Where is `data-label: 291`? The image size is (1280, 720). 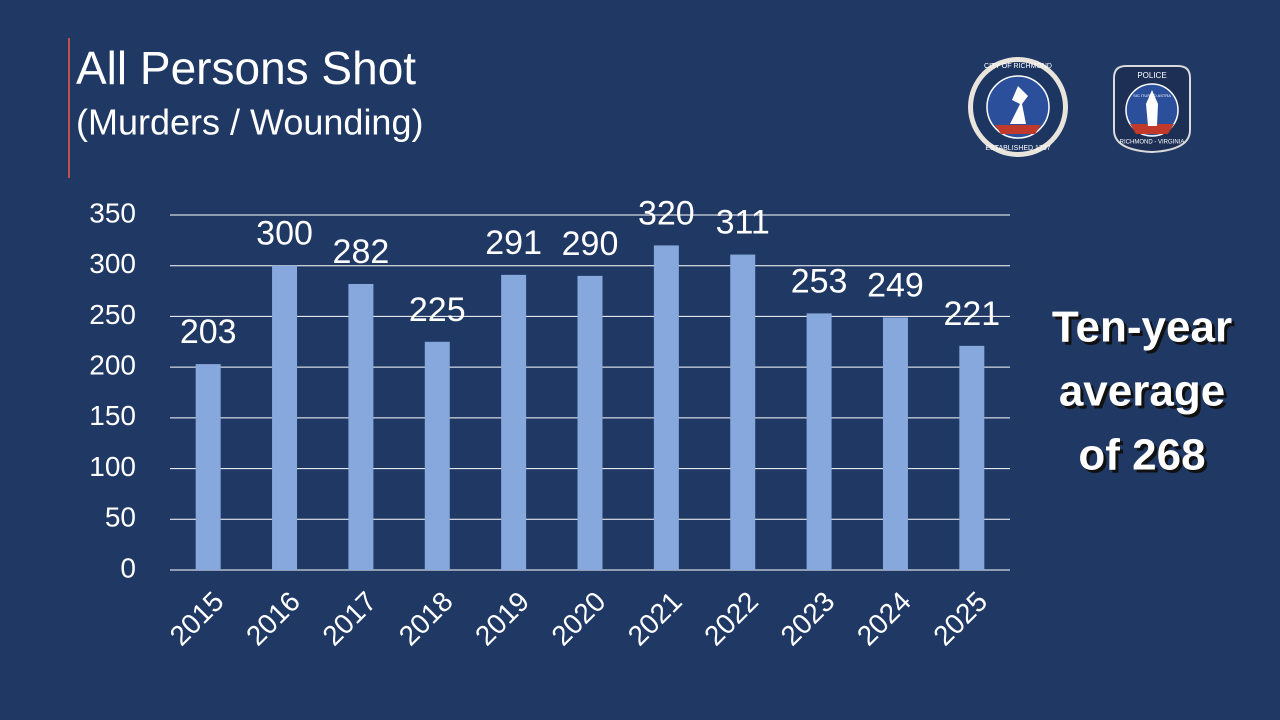
data-label: 291 is located at coordinates (513, 243).